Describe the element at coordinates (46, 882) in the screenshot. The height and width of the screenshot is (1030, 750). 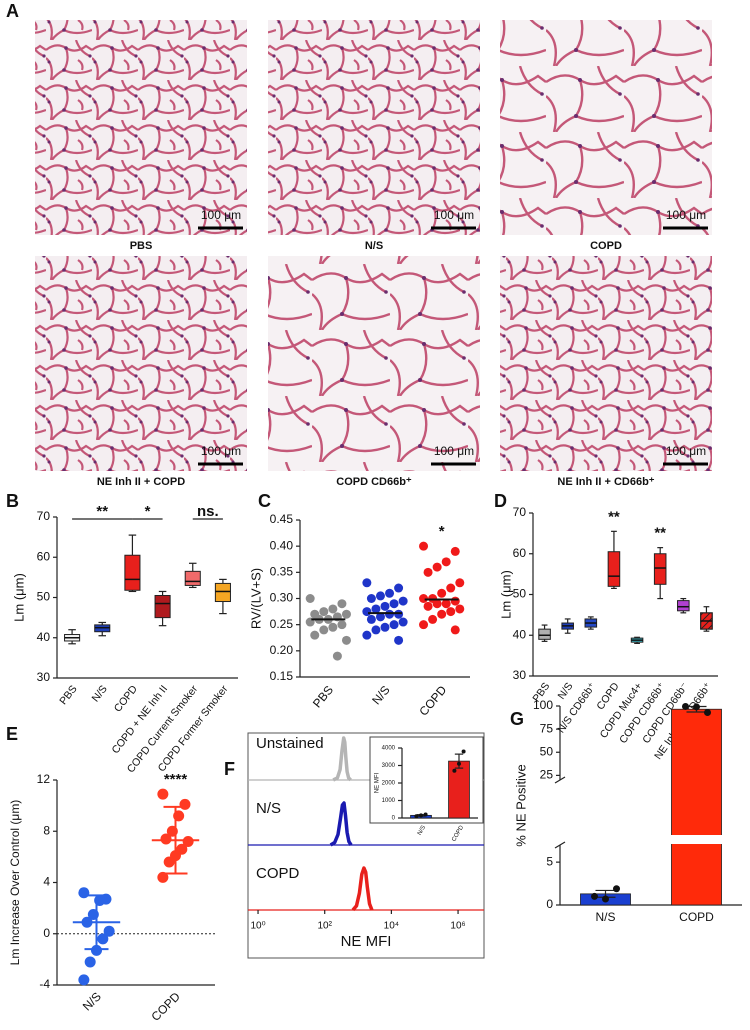
I see `y-tick-label: 4` at that location.